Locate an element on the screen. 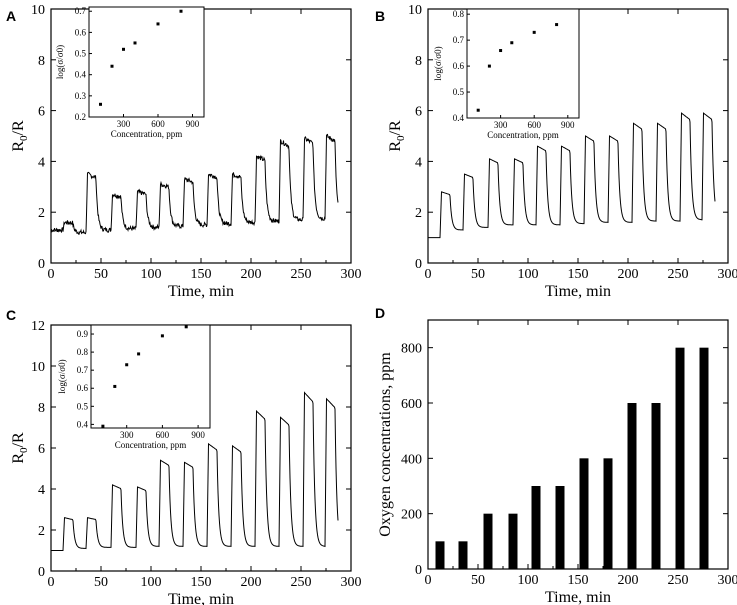 This screenshot has width=737, height=605. y-tick-label: 600 is located at coordinates (411, 404).